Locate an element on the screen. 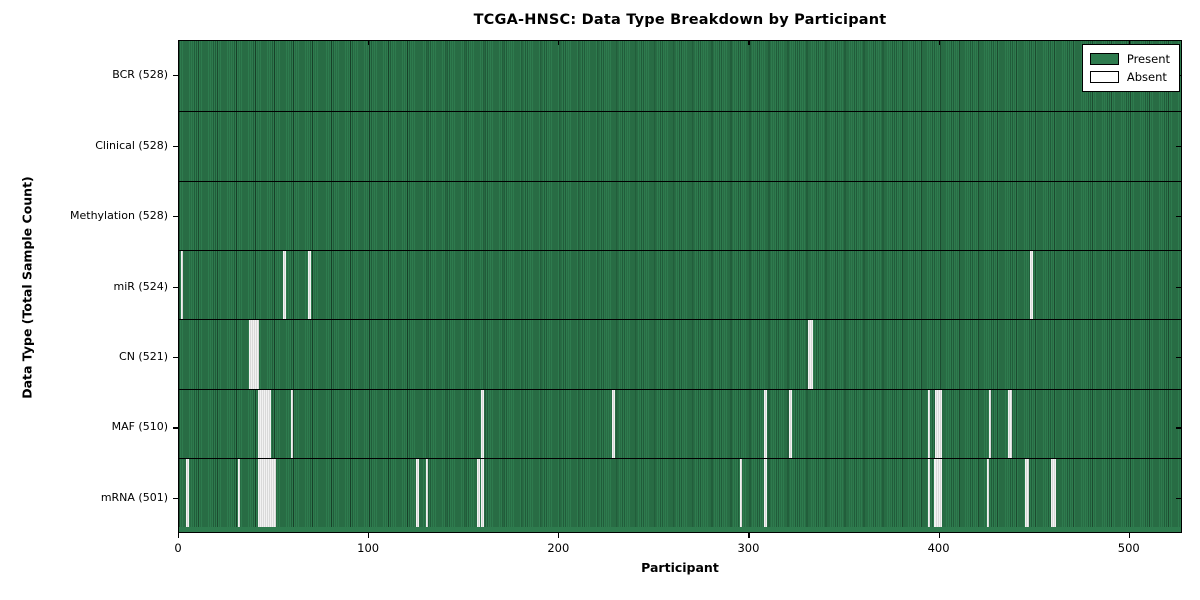 This screenshot has width=1200, height=600. y-tick-label-cn: CN (521) is located at coordinates (143, 356).